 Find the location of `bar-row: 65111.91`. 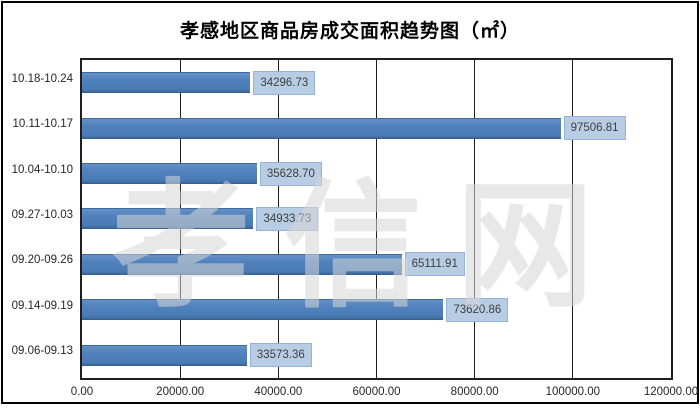

bar-row: 65111.91 is located at coordinates (376, 264).